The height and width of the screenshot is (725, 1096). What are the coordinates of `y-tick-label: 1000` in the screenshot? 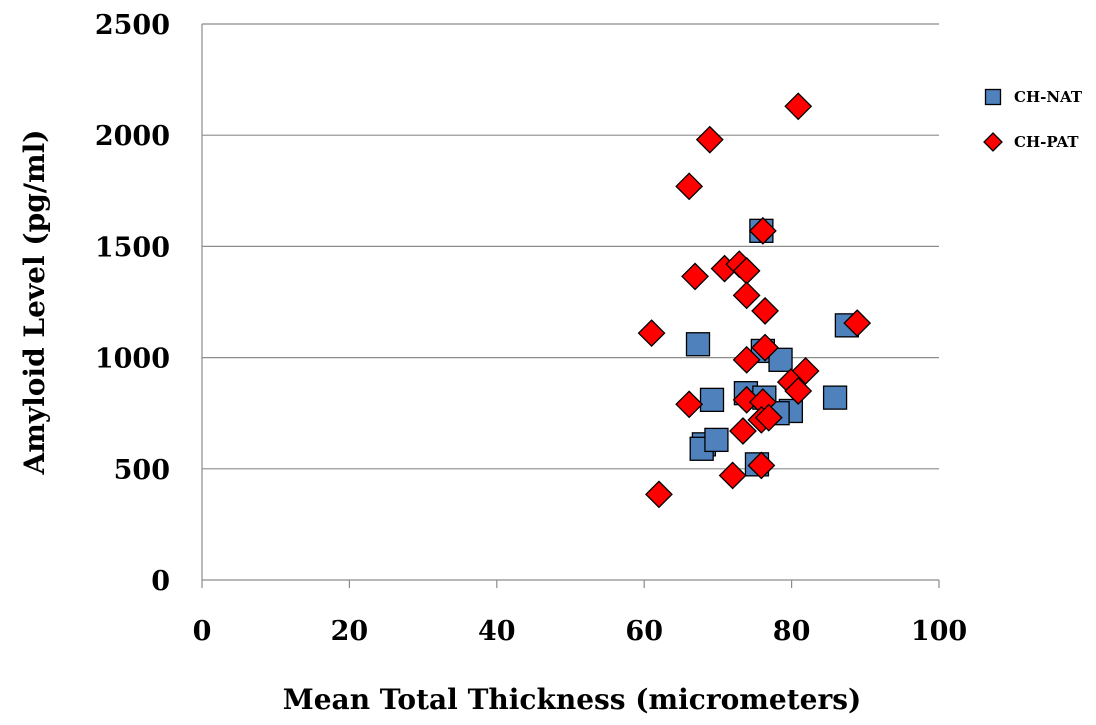 It's located at (132, 359).